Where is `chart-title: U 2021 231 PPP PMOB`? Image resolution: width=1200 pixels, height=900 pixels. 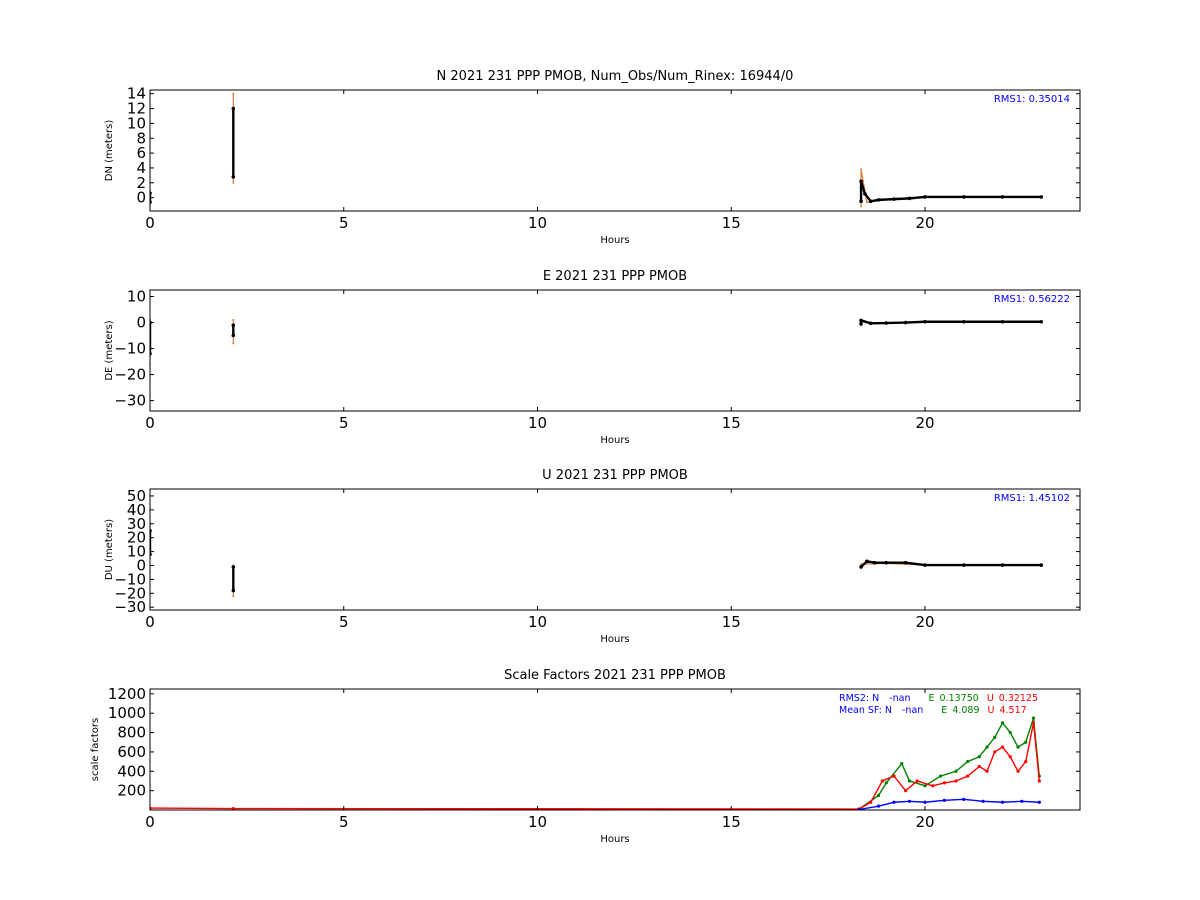
chart-title: U 2021 231 PPP PMOB is located at coordinates (615, 475).